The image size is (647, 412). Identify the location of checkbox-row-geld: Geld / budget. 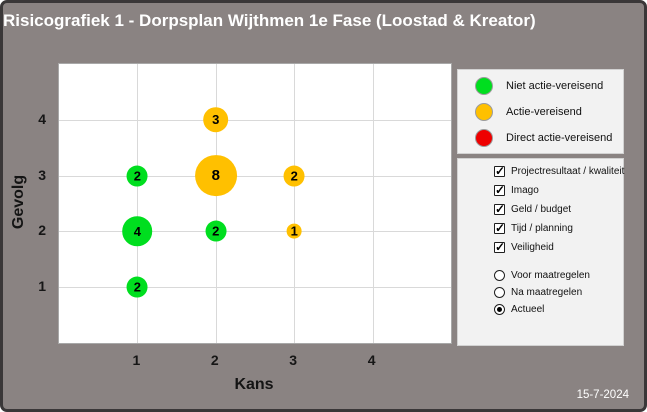
(558, 209).